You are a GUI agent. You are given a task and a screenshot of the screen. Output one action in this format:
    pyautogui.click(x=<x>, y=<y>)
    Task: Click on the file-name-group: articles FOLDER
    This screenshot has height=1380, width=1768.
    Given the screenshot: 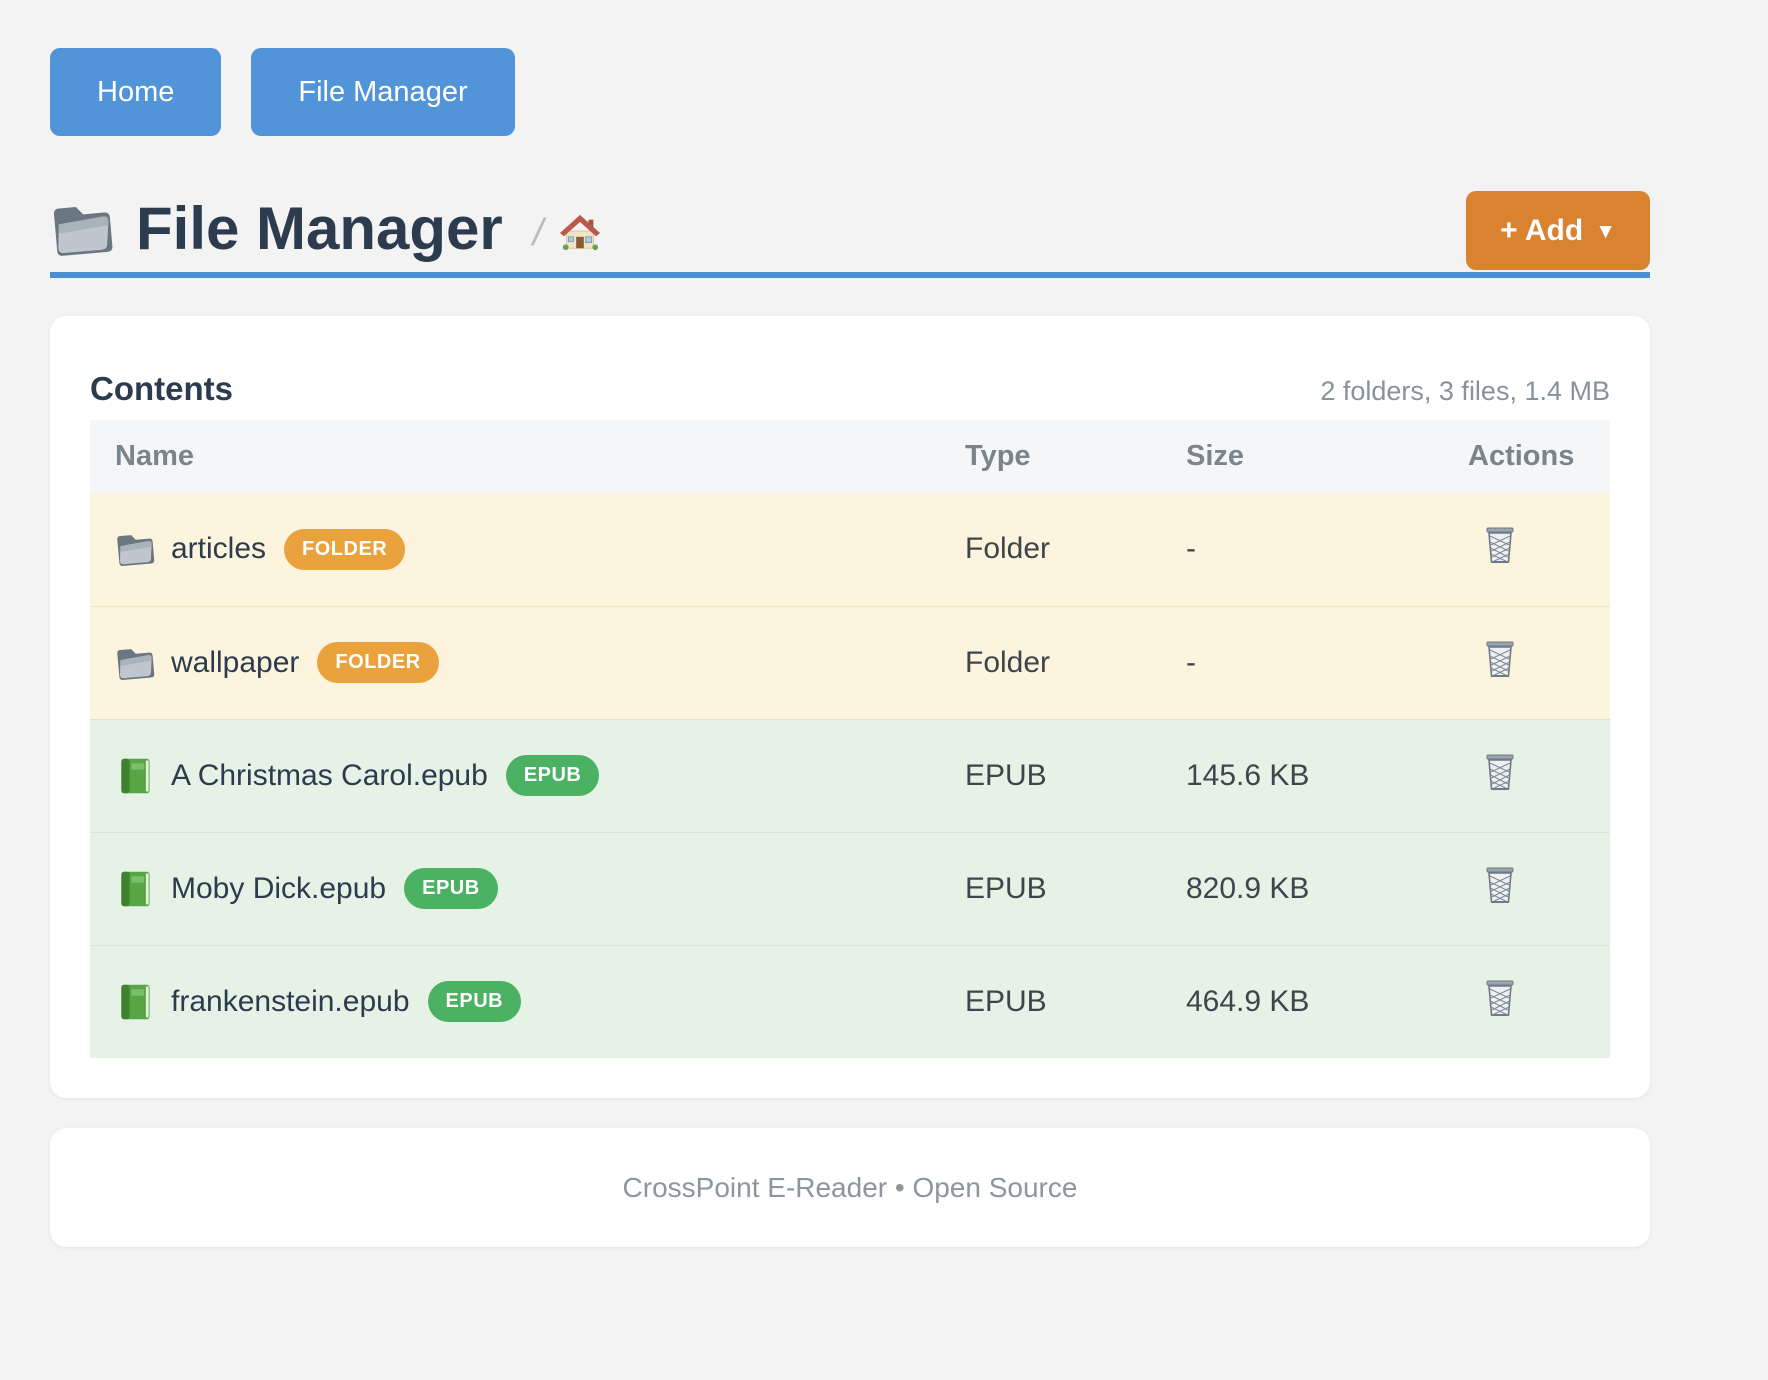 What is the action you would take?
    pyautogui.click(x=540, y=549)
    